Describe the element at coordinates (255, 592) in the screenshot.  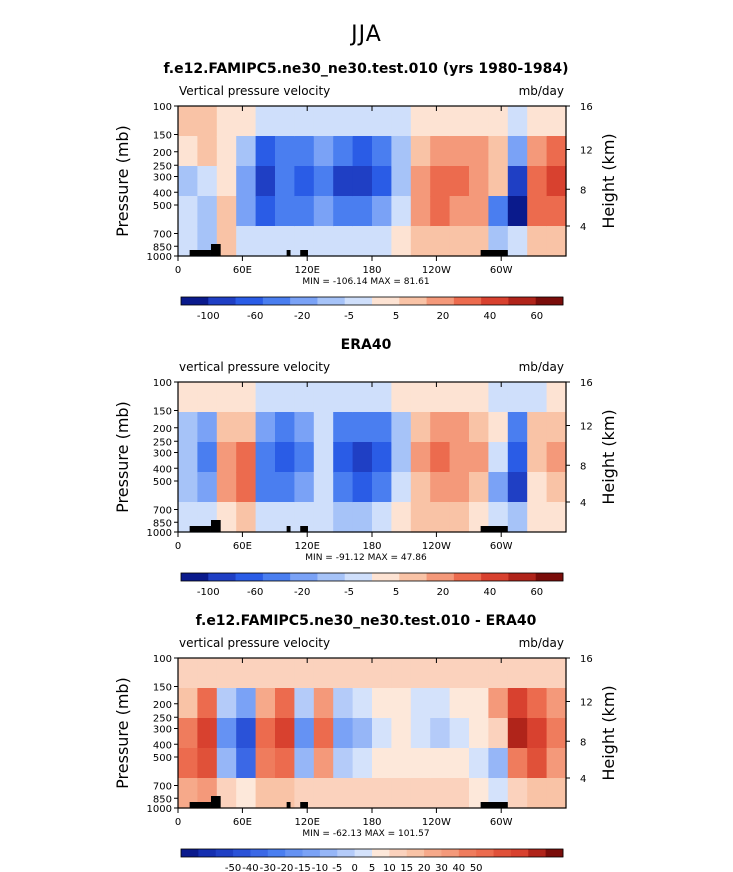
I see `p2-colorbar-label: -60` at that location.